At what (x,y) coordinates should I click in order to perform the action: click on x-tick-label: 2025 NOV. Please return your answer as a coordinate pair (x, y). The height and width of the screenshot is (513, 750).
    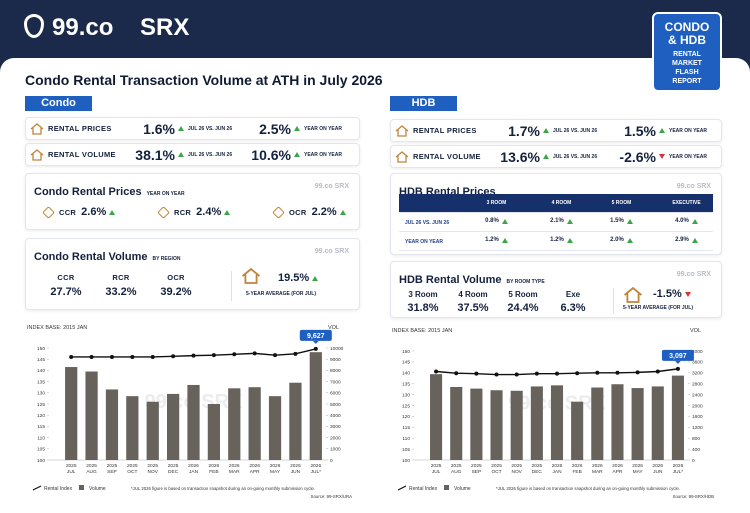
    Looking at the image, I should click on (516, 469).